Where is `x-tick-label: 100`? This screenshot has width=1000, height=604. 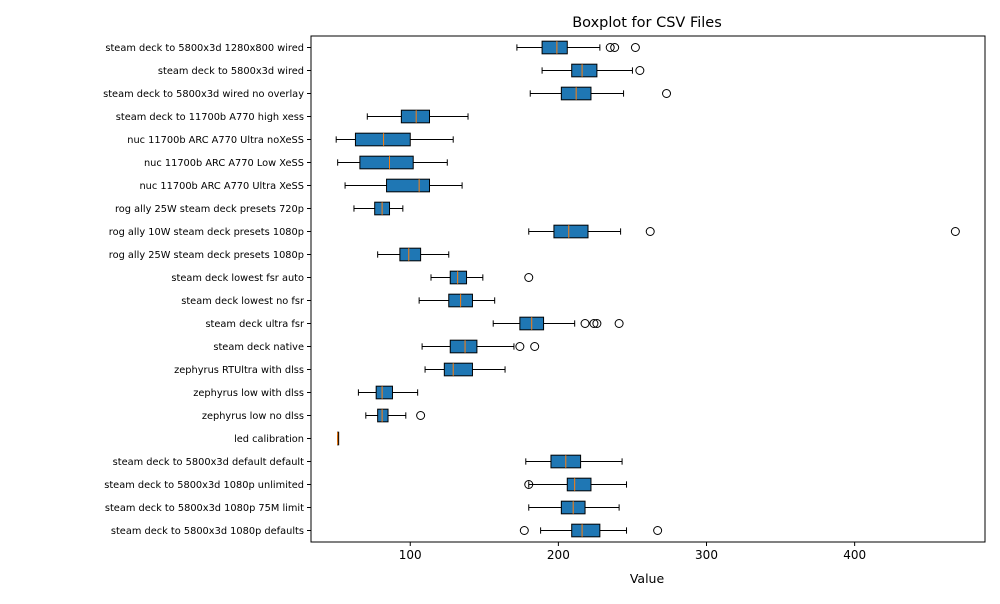
x-tick-label: 100 is located at coordinates (410, 555).